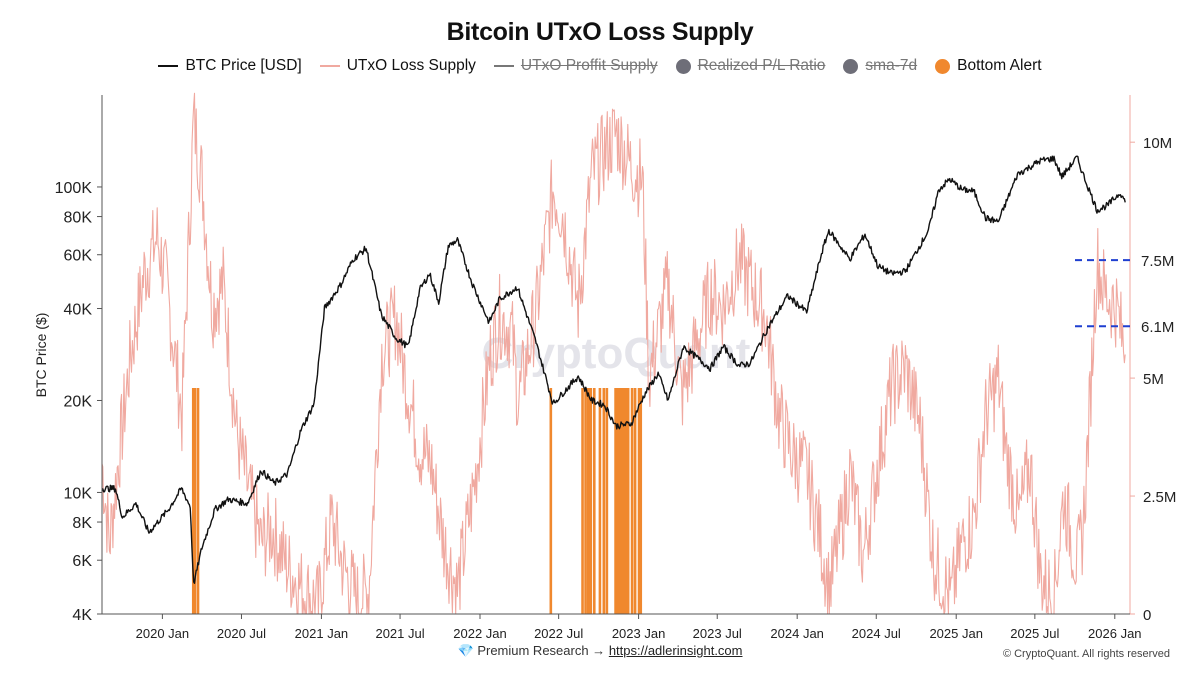  I want to click on reference-line-label: 7.5M, so click(1157, 261).